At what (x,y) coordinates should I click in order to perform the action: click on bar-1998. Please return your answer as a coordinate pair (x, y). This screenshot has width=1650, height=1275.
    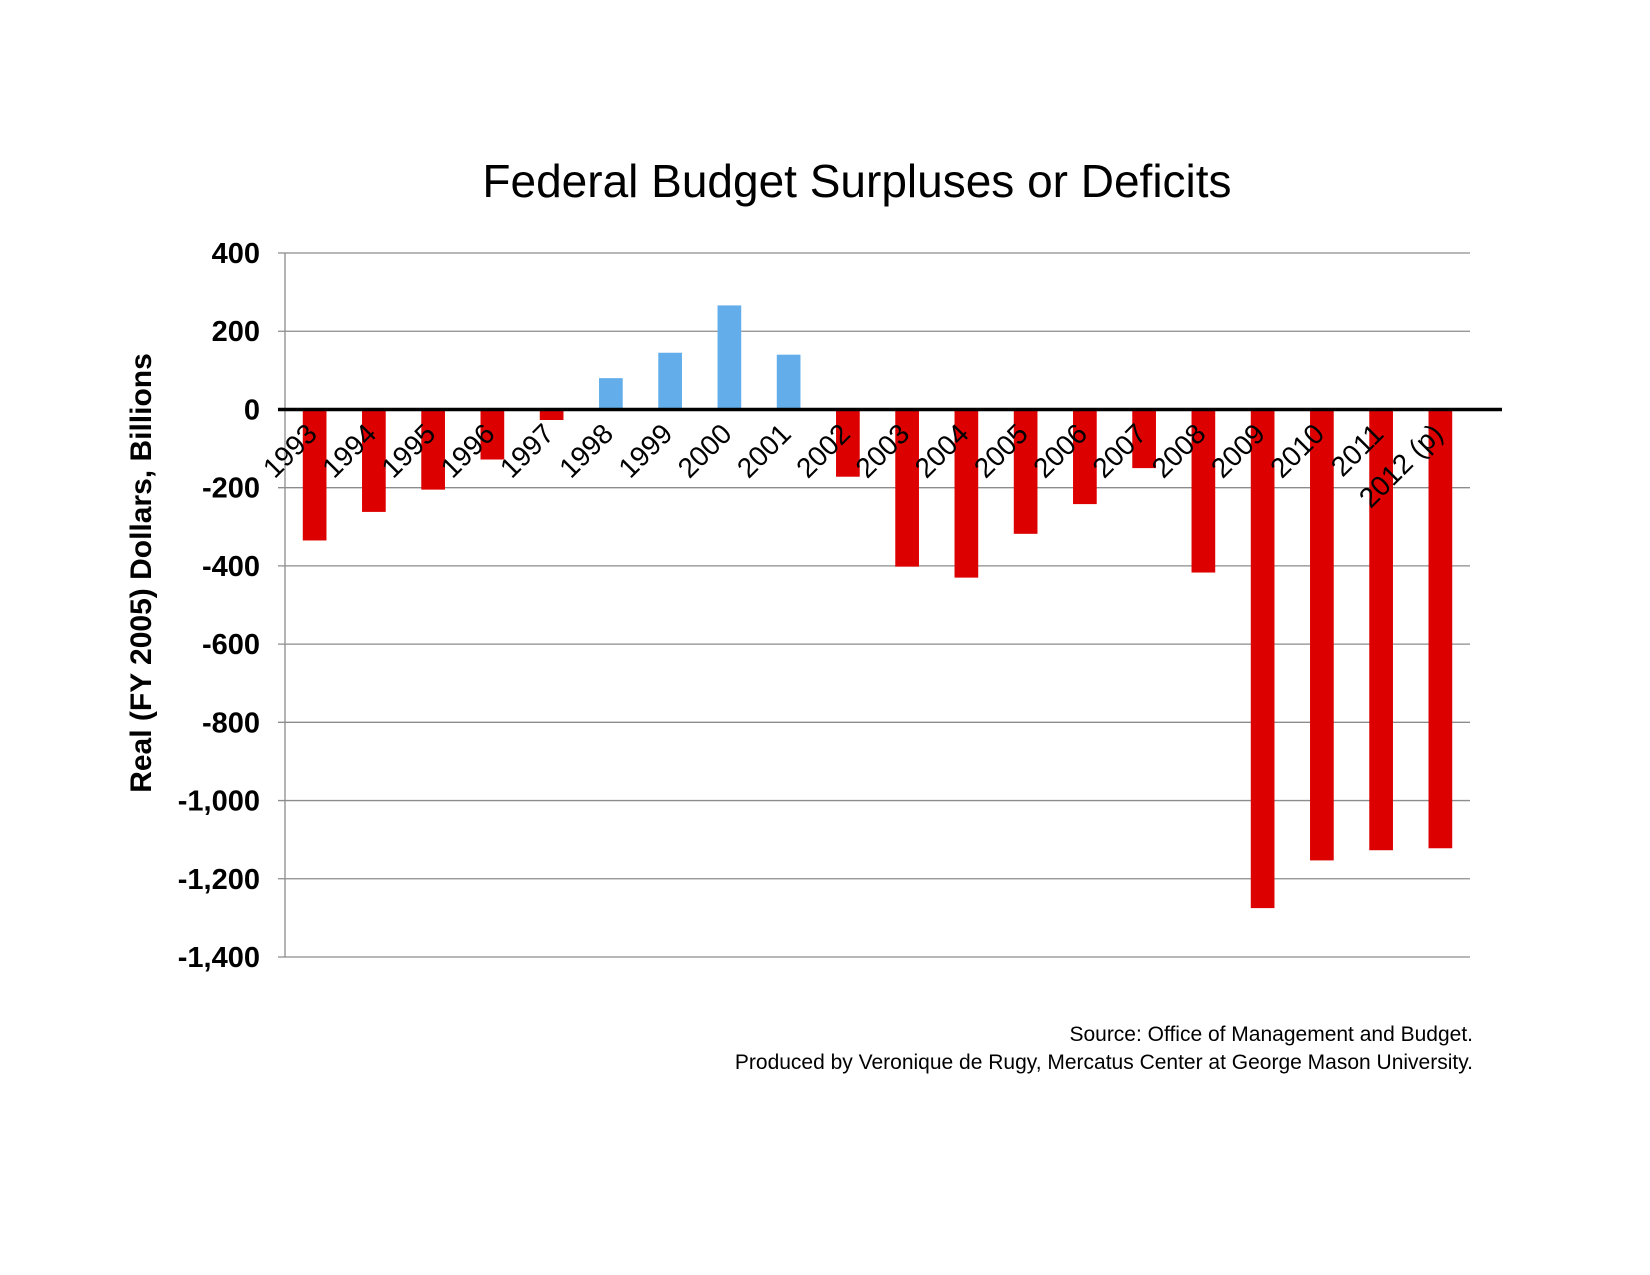
    Looking at the image, I should click on (611, 394).